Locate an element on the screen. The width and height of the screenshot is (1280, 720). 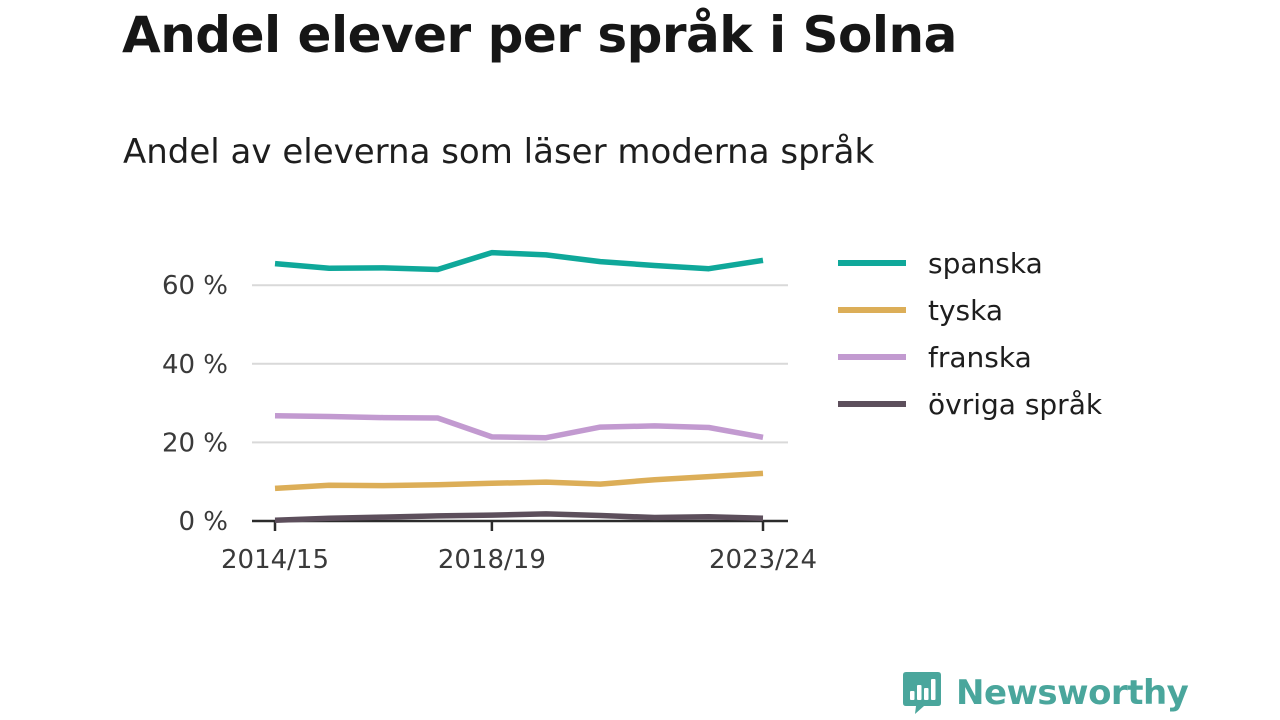
grid-lines is located at coordinates (520, 364).